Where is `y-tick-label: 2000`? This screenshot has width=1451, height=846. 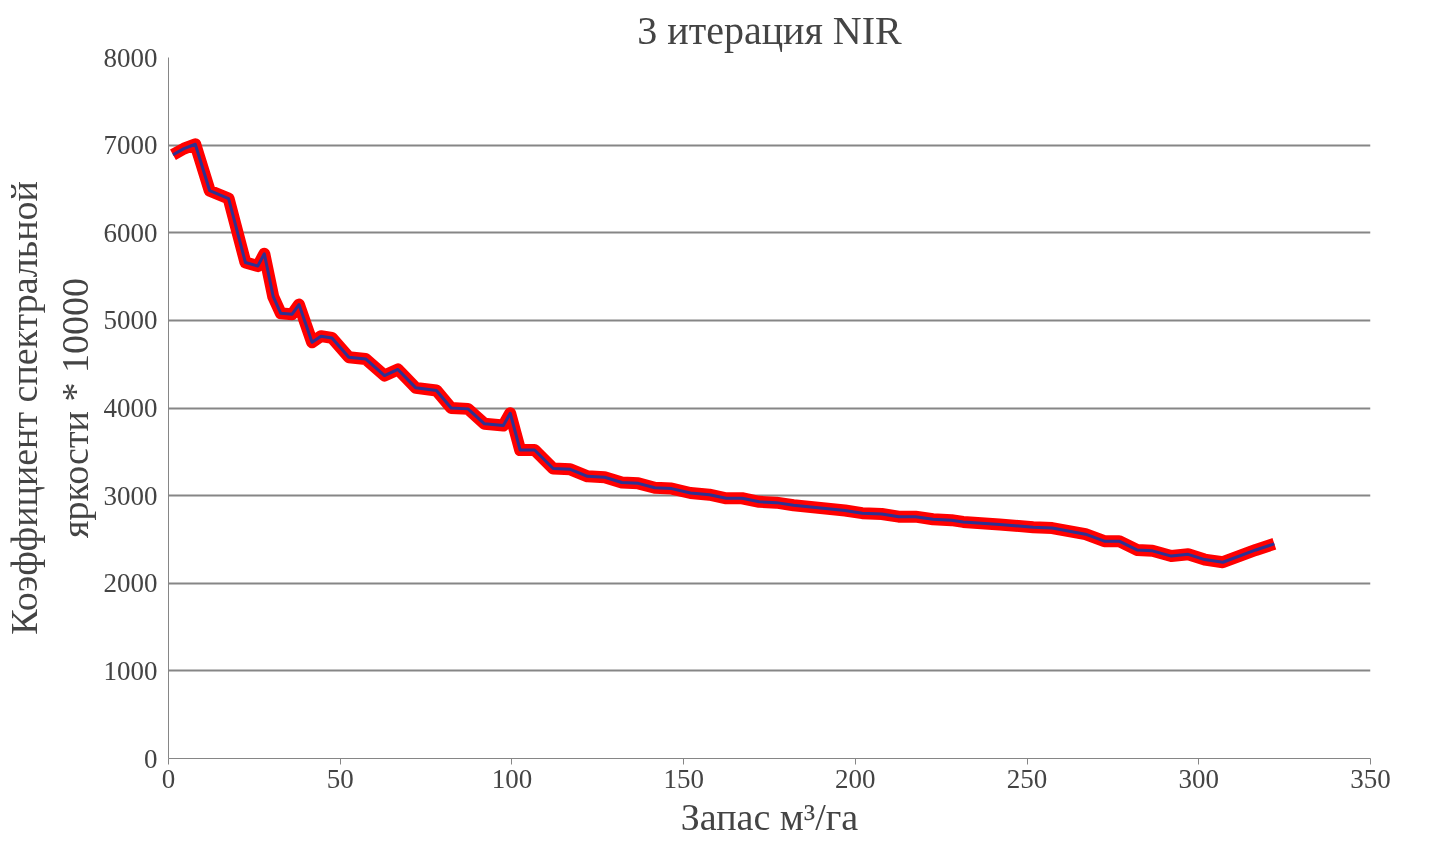
y-tick-label: 2000 is located at coordinates (130, 583).